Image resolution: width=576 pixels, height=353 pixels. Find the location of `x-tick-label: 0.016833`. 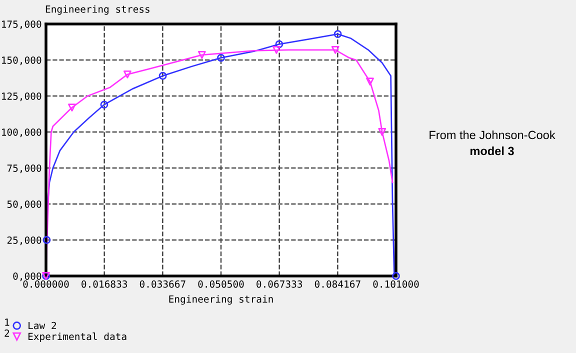

x-tick-label: 0.016833 is located at coordinates (105, 284).